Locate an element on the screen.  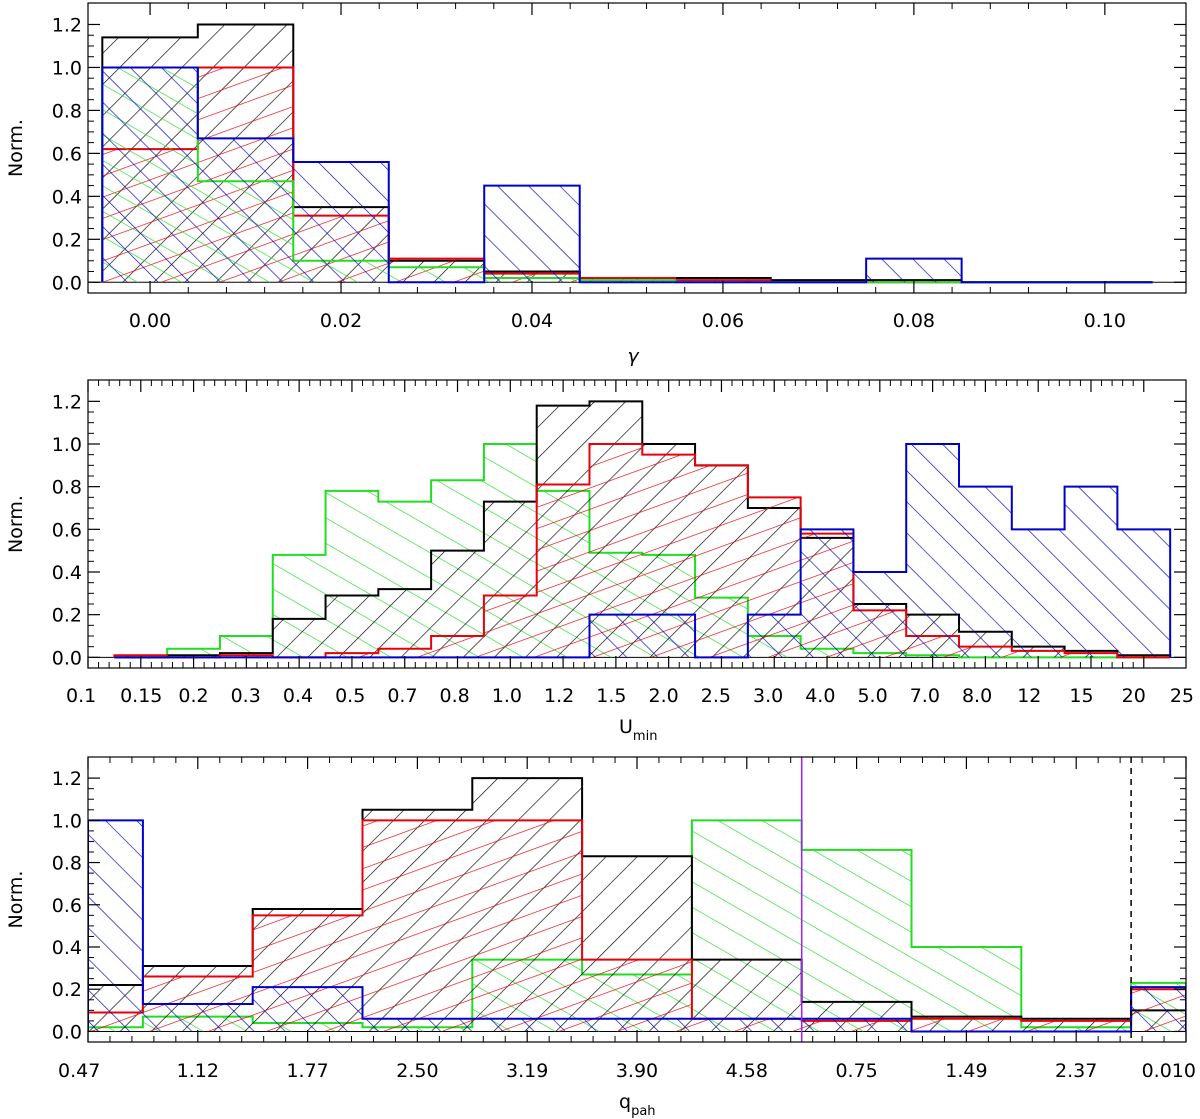
x-tick-label: 0.10 is located at coordinates (1105, 321).